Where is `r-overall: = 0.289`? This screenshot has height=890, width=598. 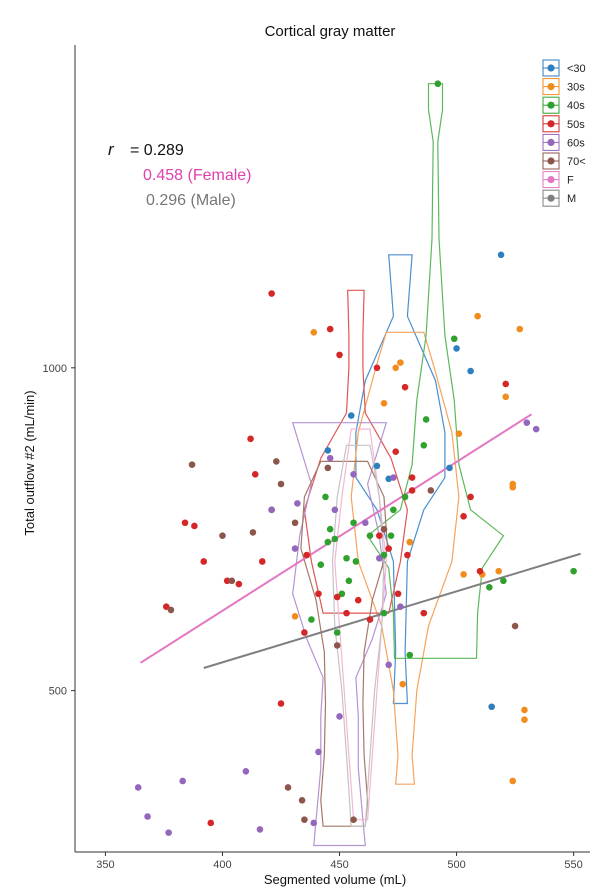
r-overall: = 0.289 is located at coordinates (157, 150).